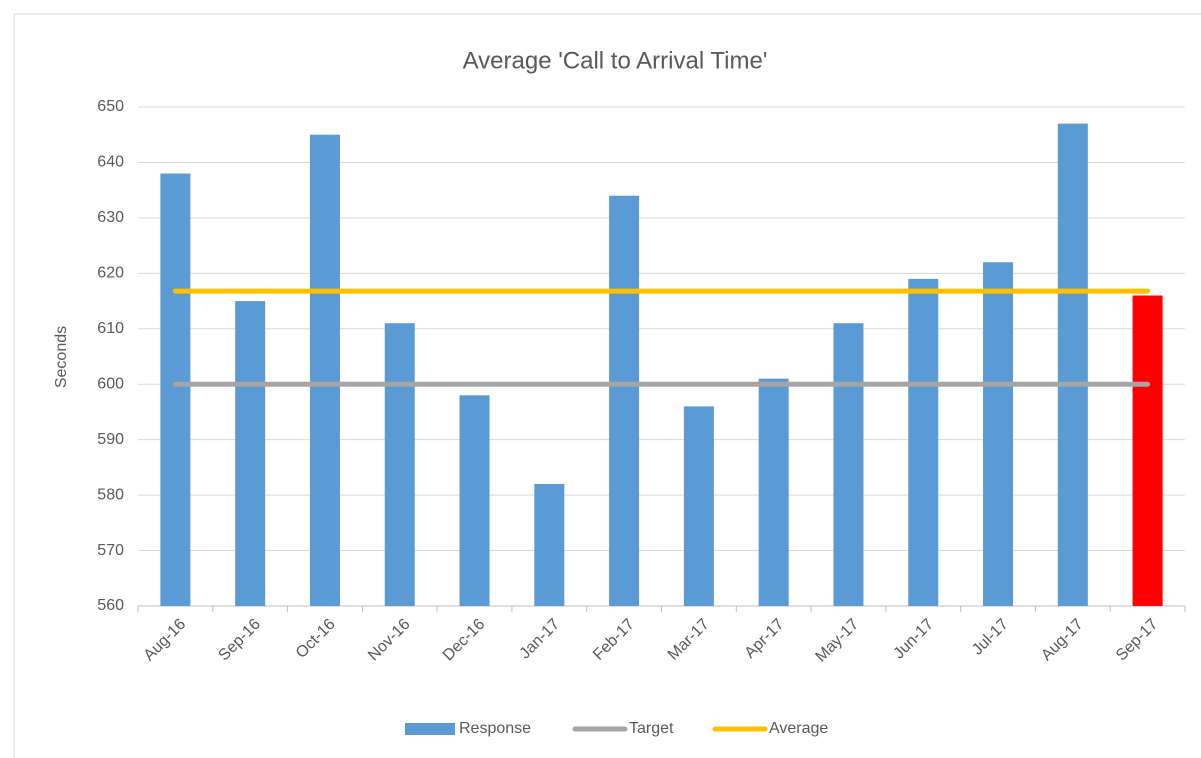 Image resolution: width=1201 pixels, height=758 pixels. What do you see at coordinates (110, 550) in the screenshot?
I see `y-tick-label: 570` at bounding box center [110, 550].